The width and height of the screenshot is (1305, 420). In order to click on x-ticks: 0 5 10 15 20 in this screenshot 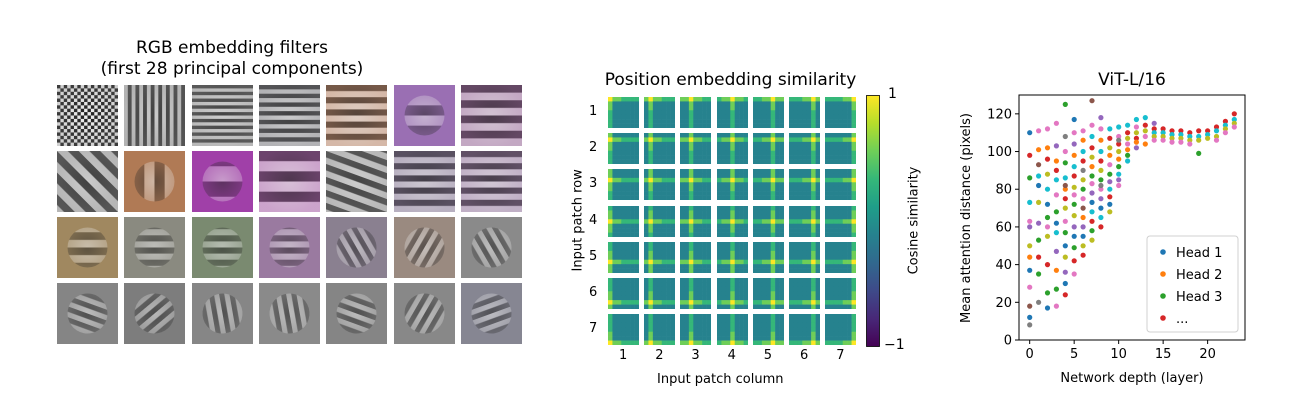, I will do `click(1121, 351)`.